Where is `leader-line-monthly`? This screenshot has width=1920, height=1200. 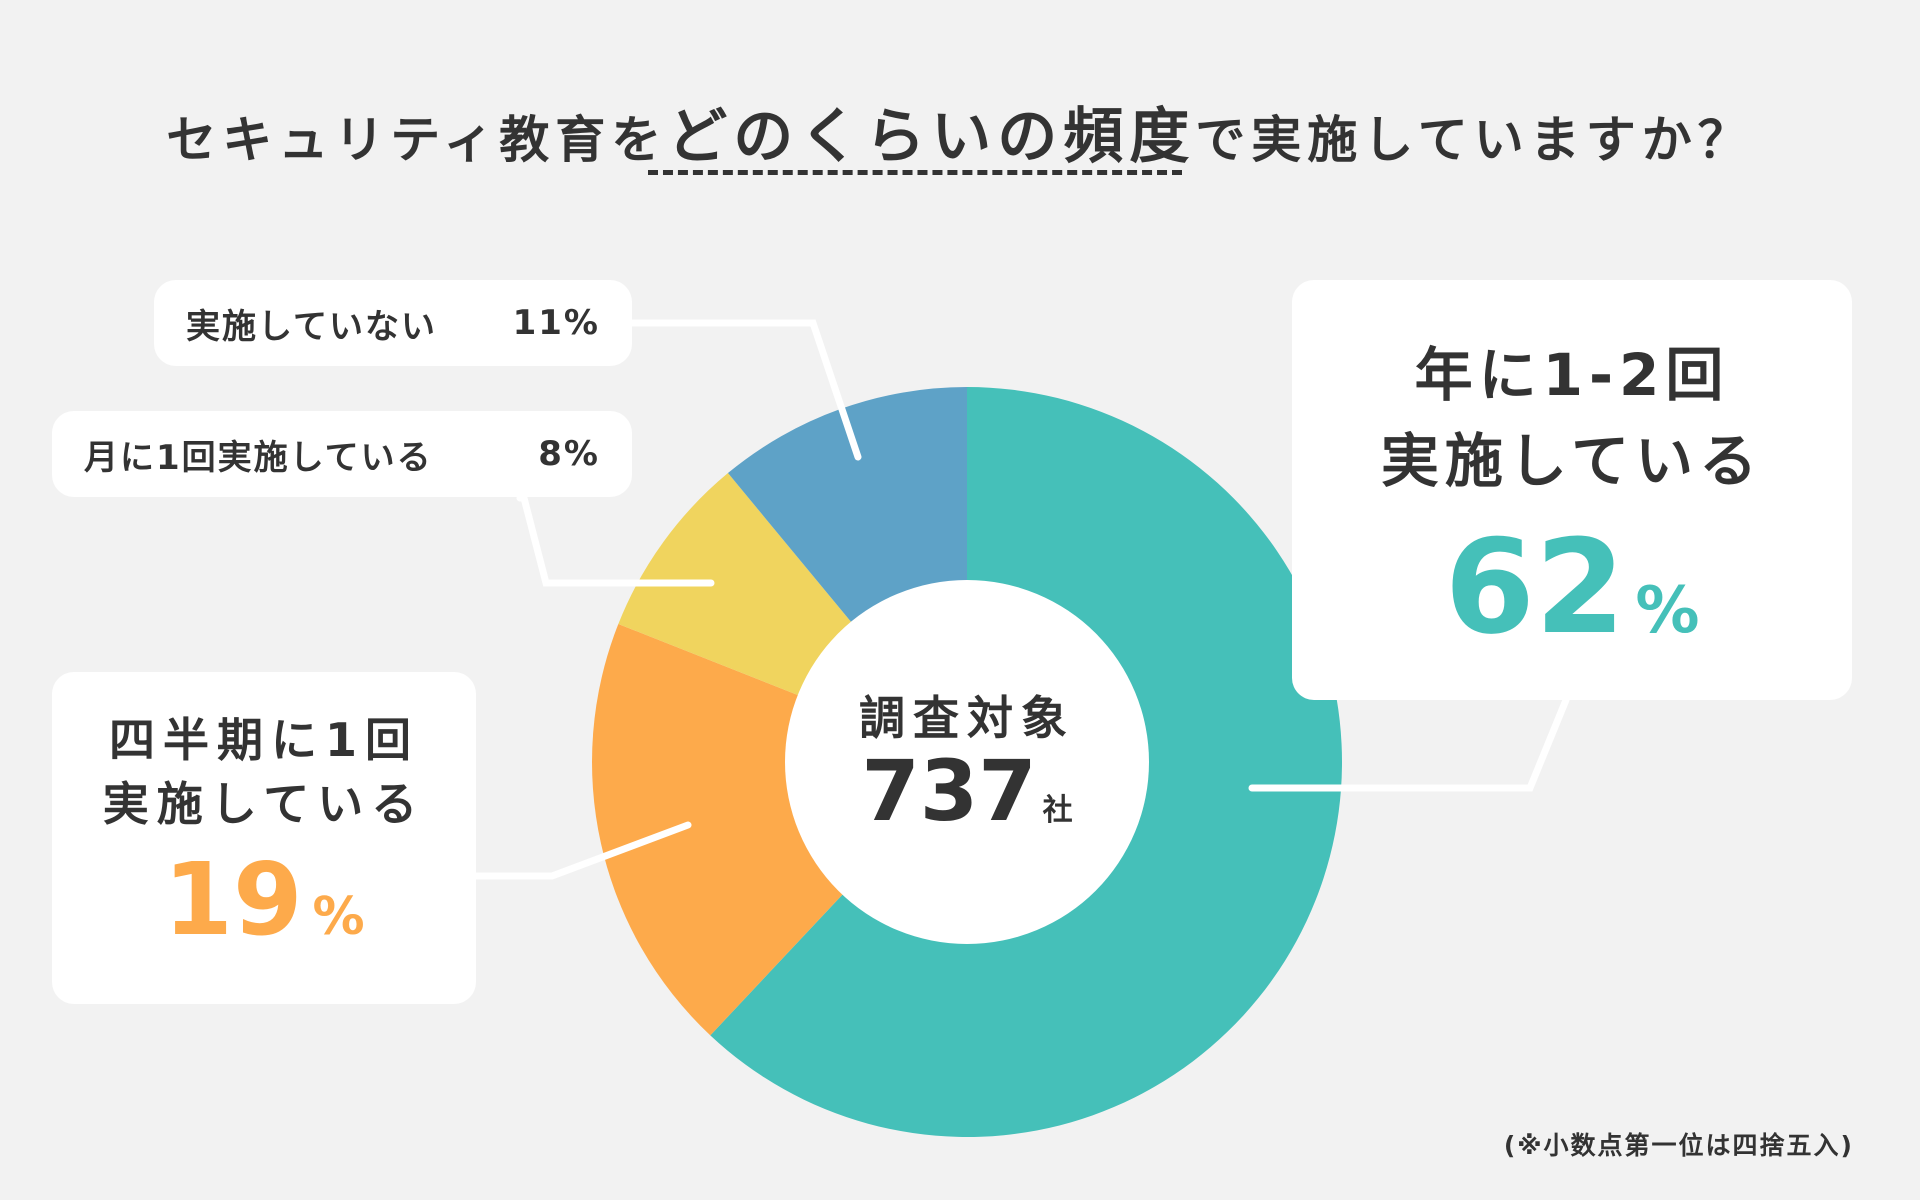 leader-line-monthly is located at coordinates (615, 540).